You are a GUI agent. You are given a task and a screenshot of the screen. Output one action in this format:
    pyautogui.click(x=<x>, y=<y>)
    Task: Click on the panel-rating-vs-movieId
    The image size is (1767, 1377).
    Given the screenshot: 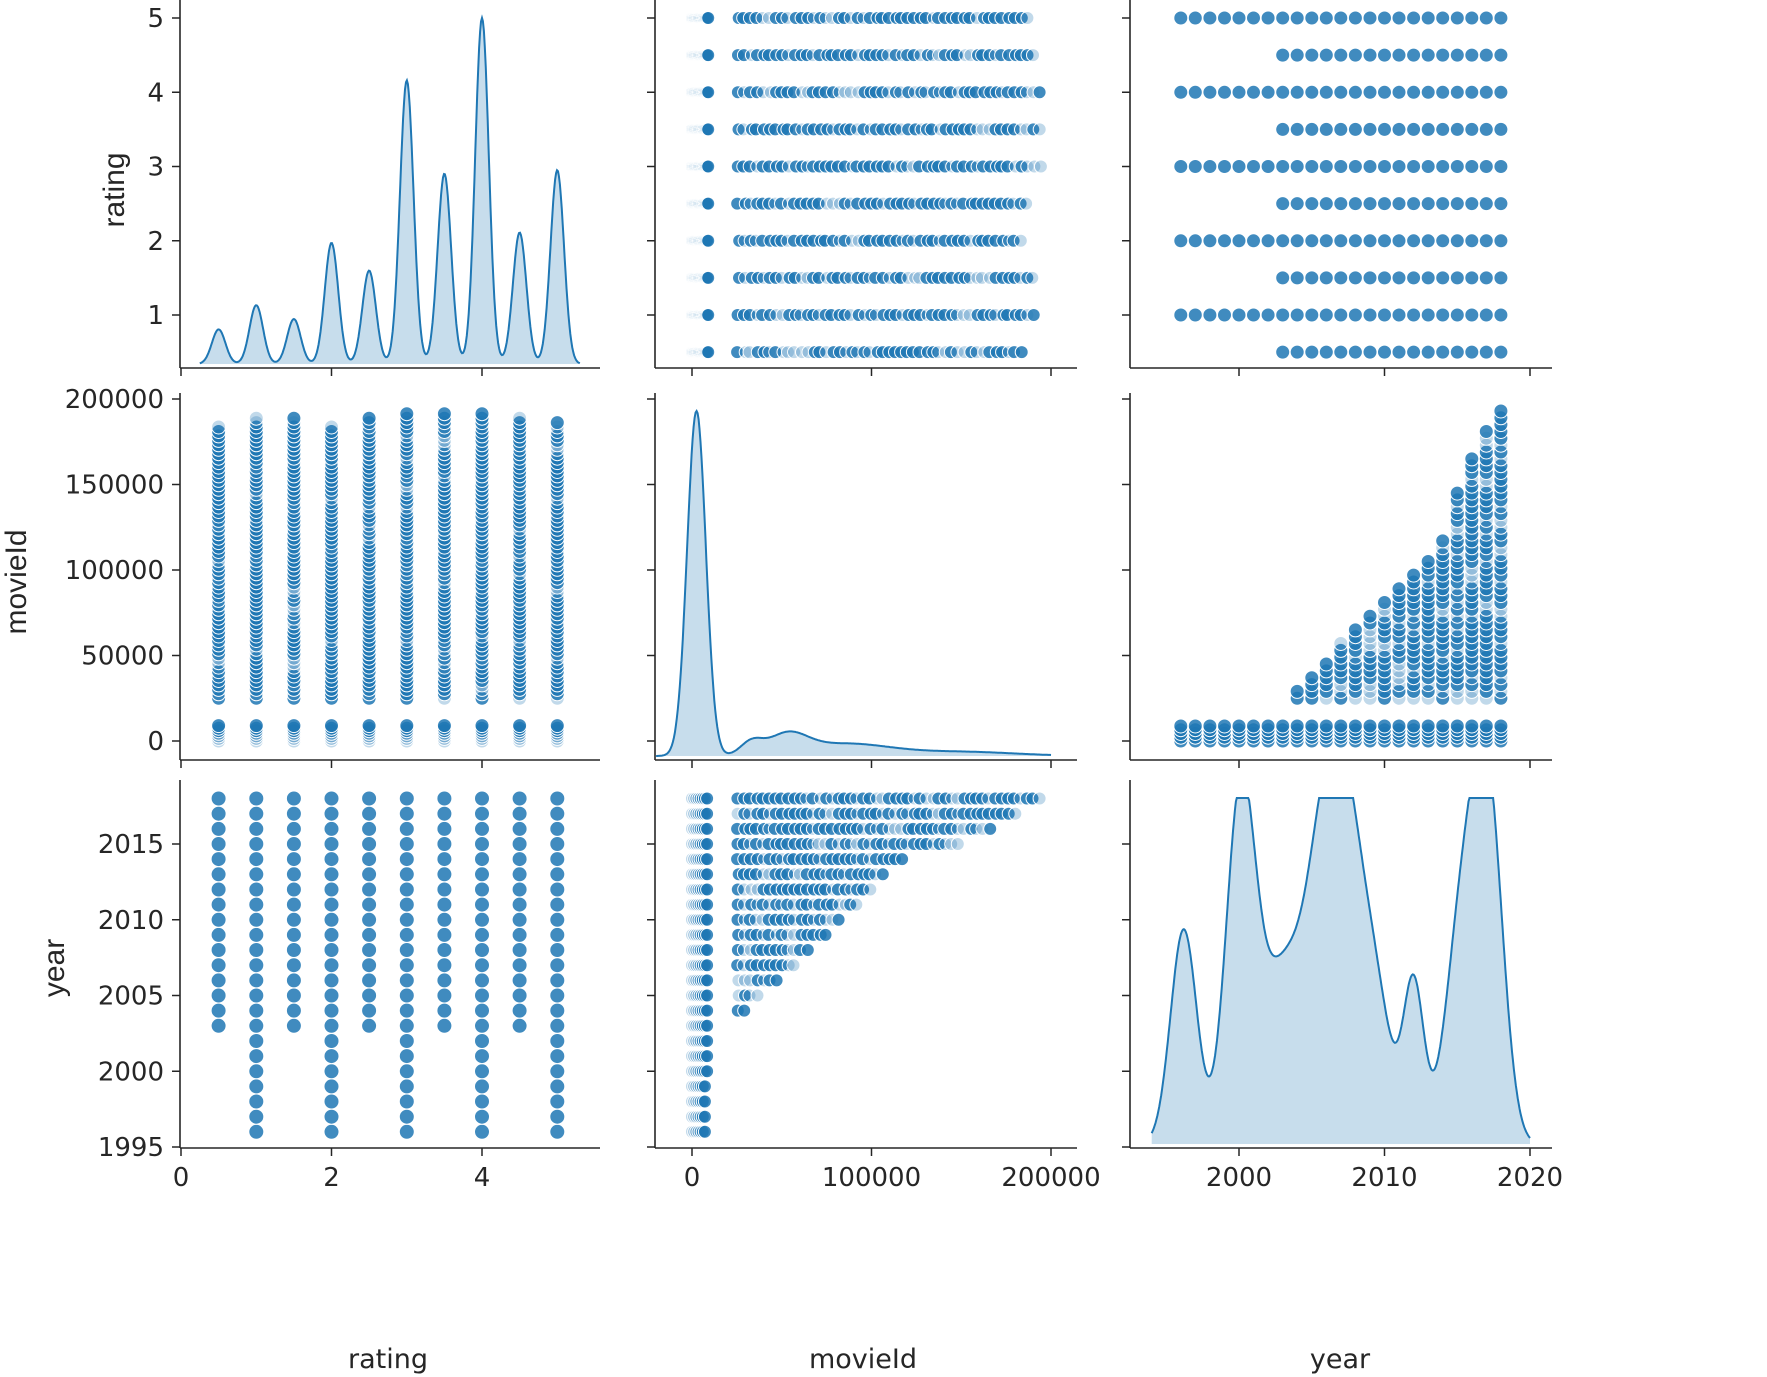 What is the action you would take?
    pyautogui.click(x=865, y=184)
    